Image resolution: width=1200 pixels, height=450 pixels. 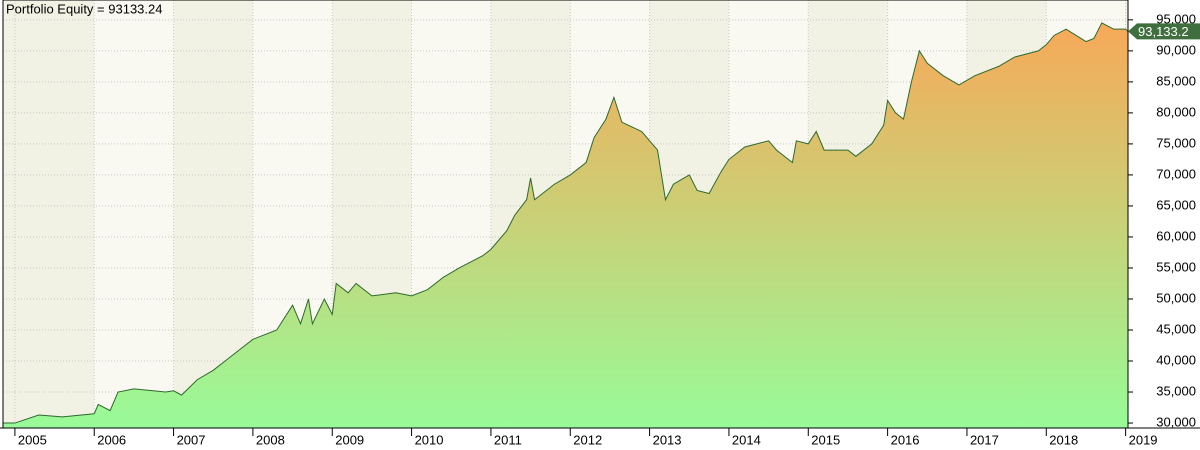 What do you see at coordinates (1176, 421) in the screenshot?
I see `y-tick-label: 30,000` at bounding box center [1176, 421].